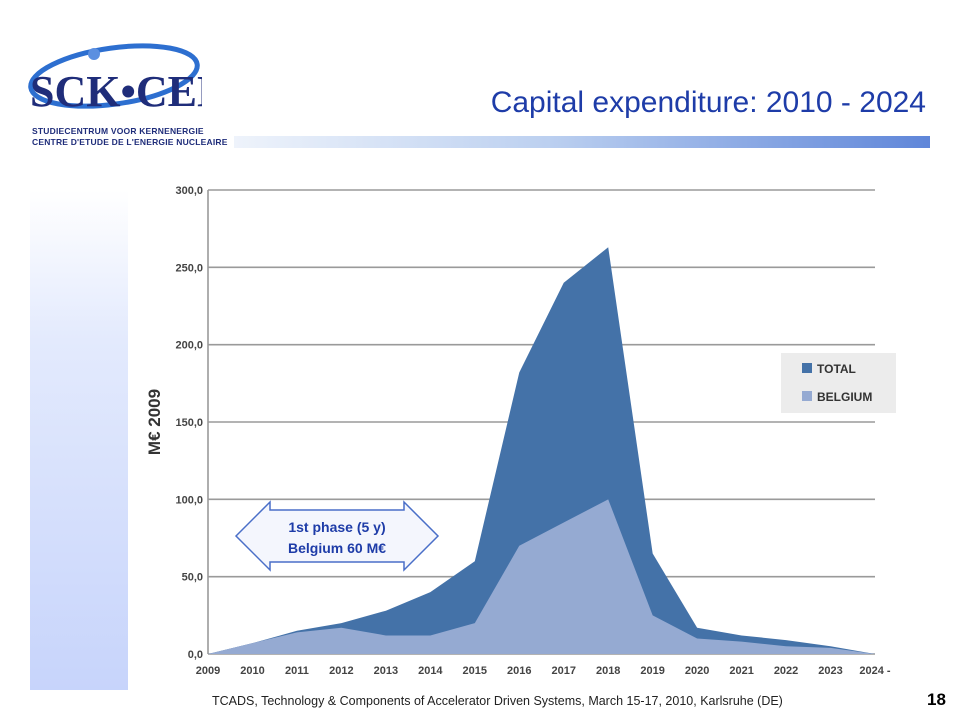 This screenshot has height=720, width=960. I want to click on y-tick-label: 300,0, so click(189, 191).